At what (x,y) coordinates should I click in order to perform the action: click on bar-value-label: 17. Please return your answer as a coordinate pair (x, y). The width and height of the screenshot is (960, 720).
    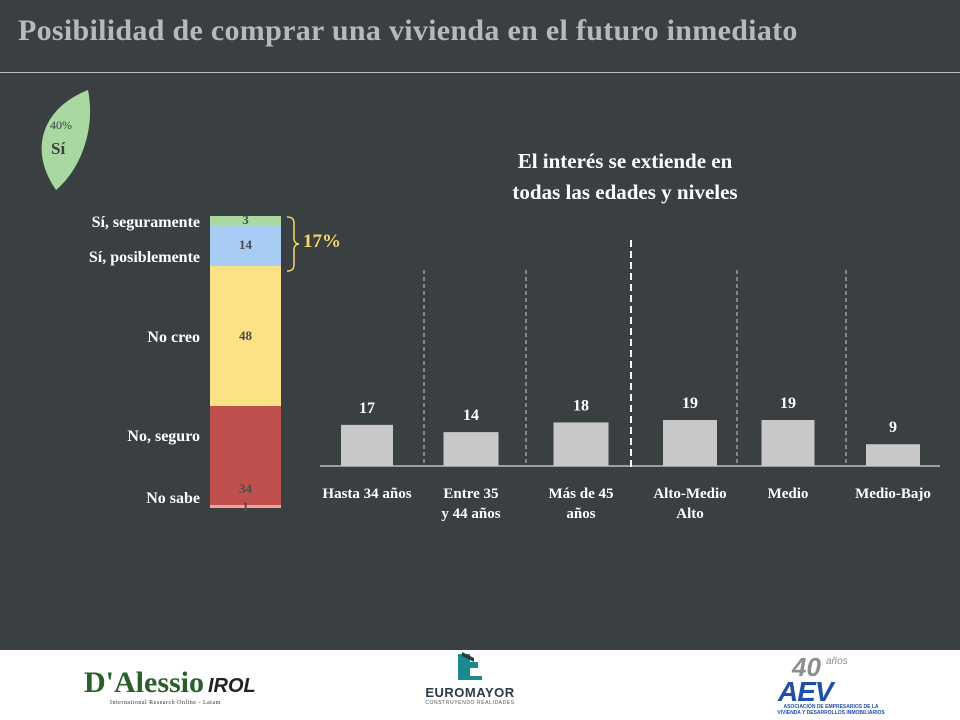
    Looking at the image, I should click on (367, 408).